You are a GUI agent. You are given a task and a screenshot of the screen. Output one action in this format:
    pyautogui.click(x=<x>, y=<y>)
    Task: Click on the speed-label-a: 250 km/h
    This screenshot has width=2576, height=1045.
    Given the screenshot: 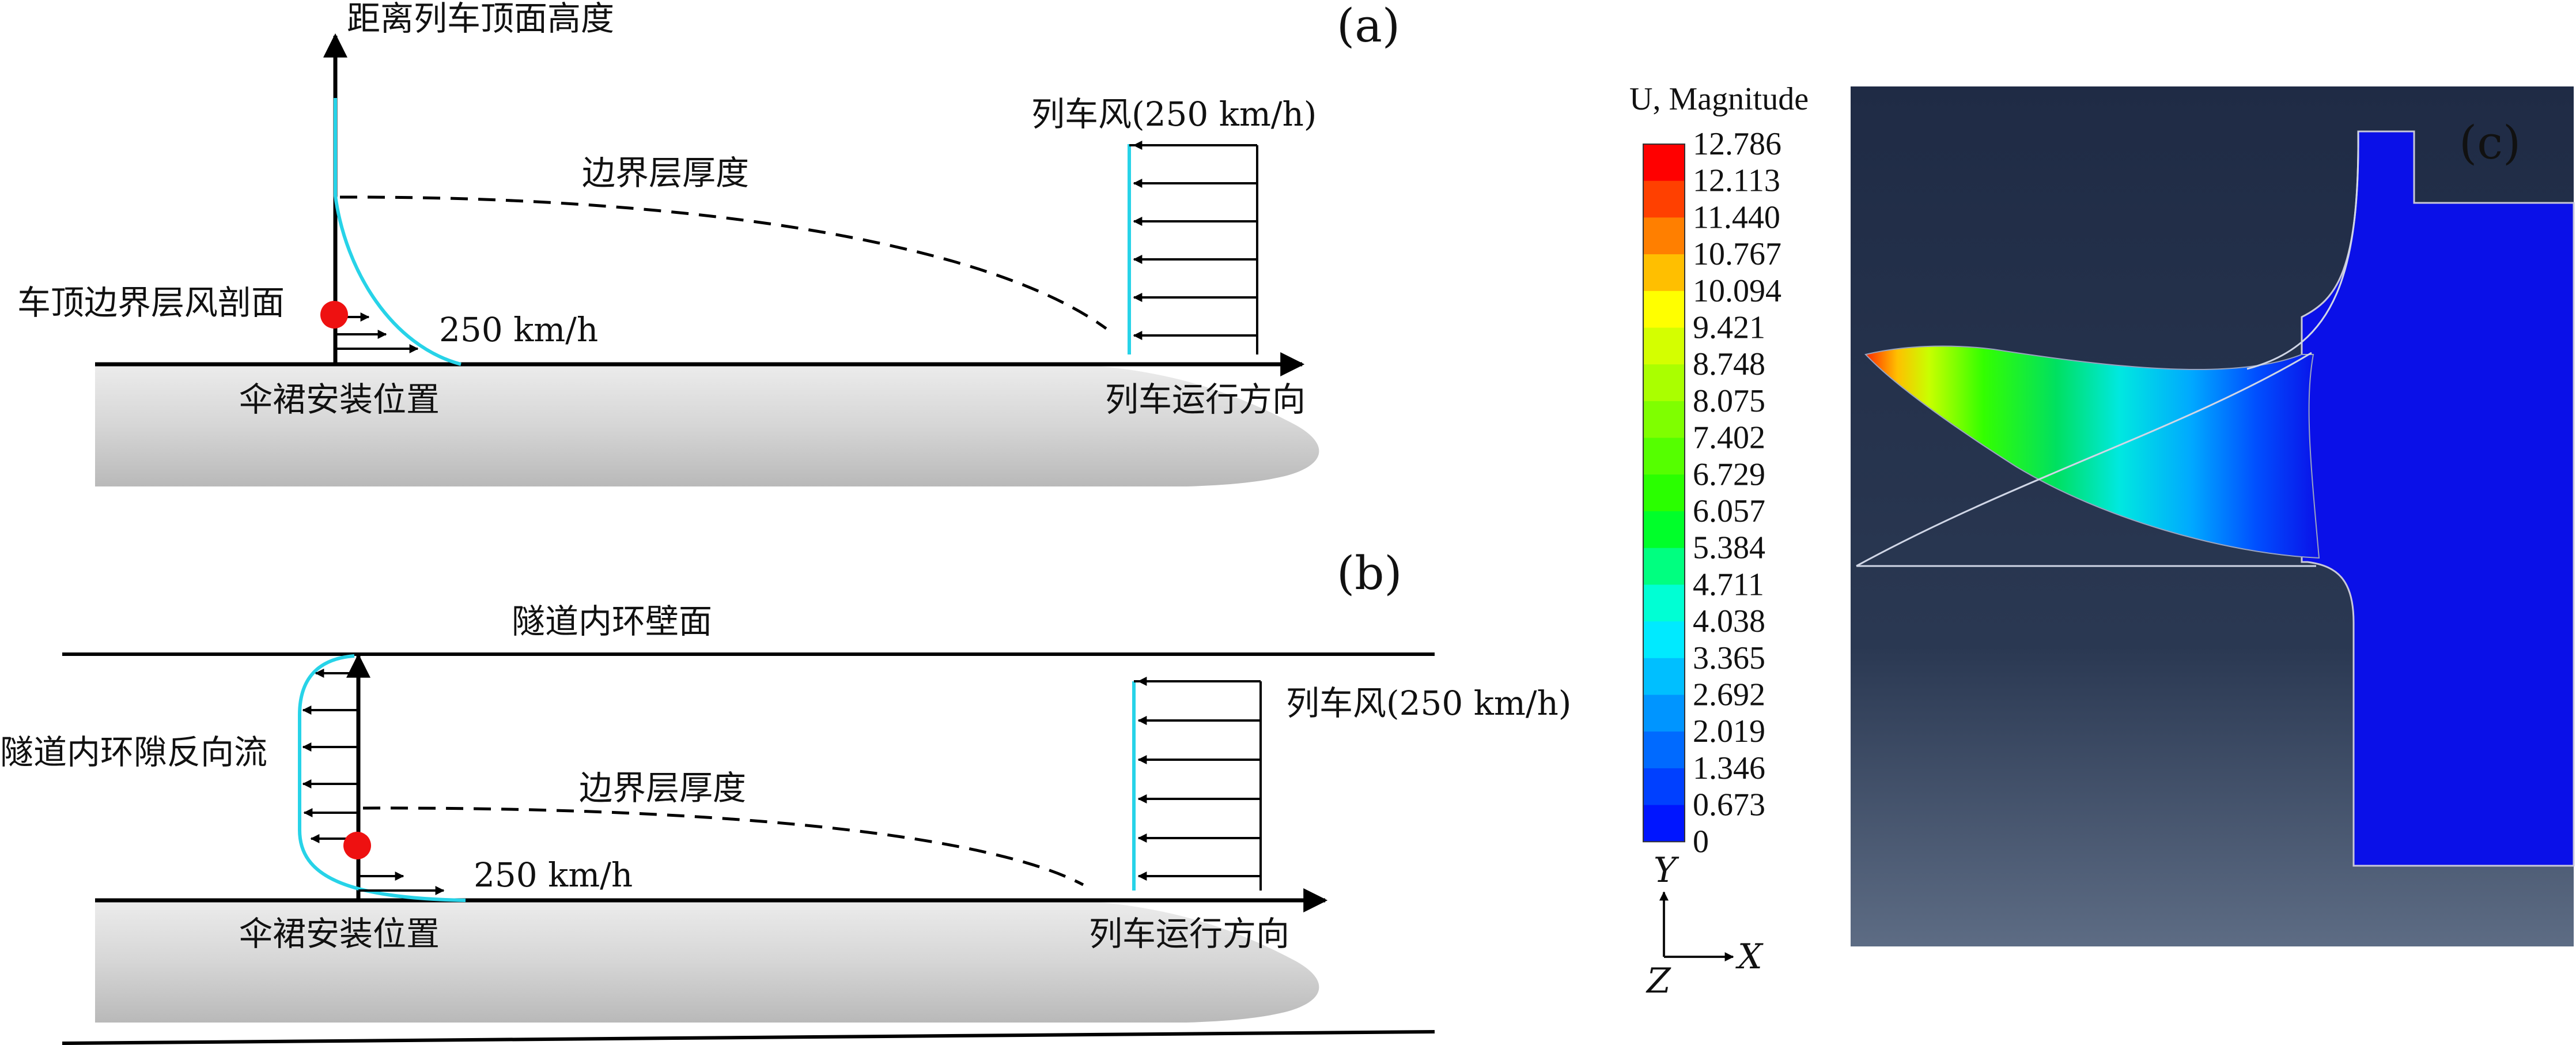 What is the action you would take?
    pyautogui.click(x=518, y=329)
    